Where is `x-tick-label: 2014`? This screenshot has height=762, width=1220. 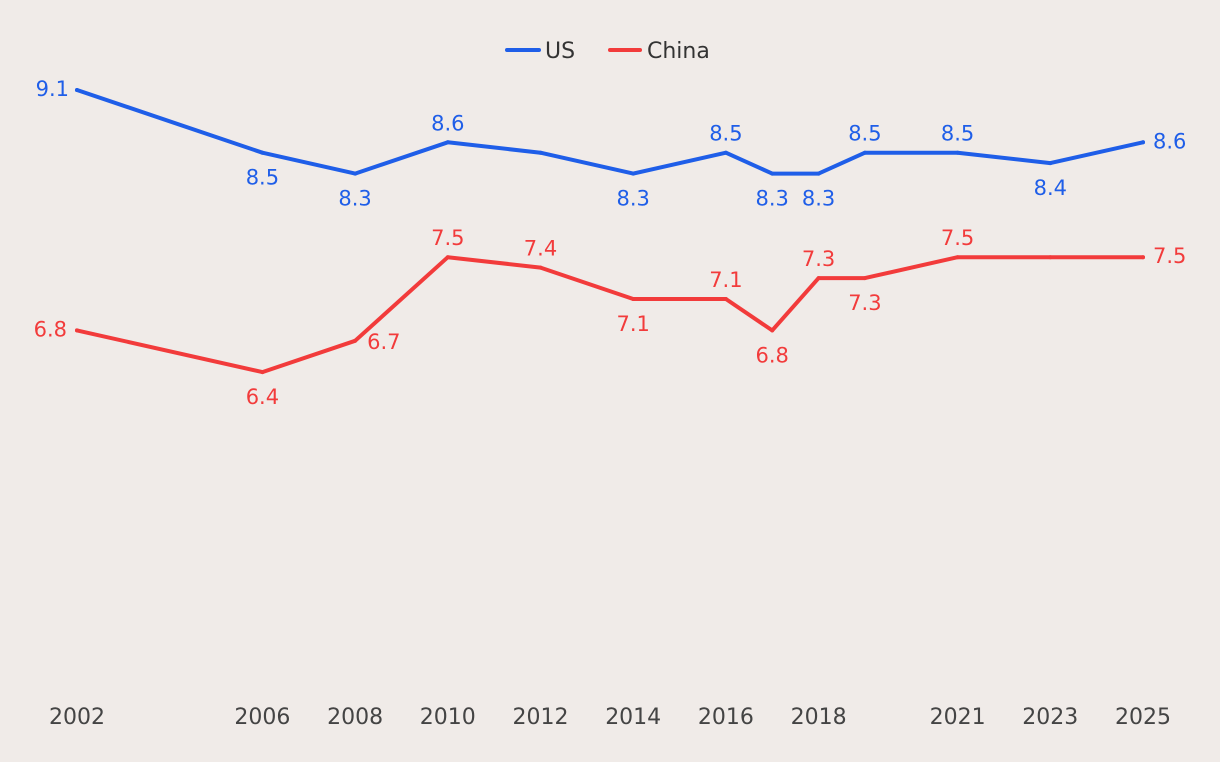 x-tick-label: 2014 is located at coordinates (633, 717).